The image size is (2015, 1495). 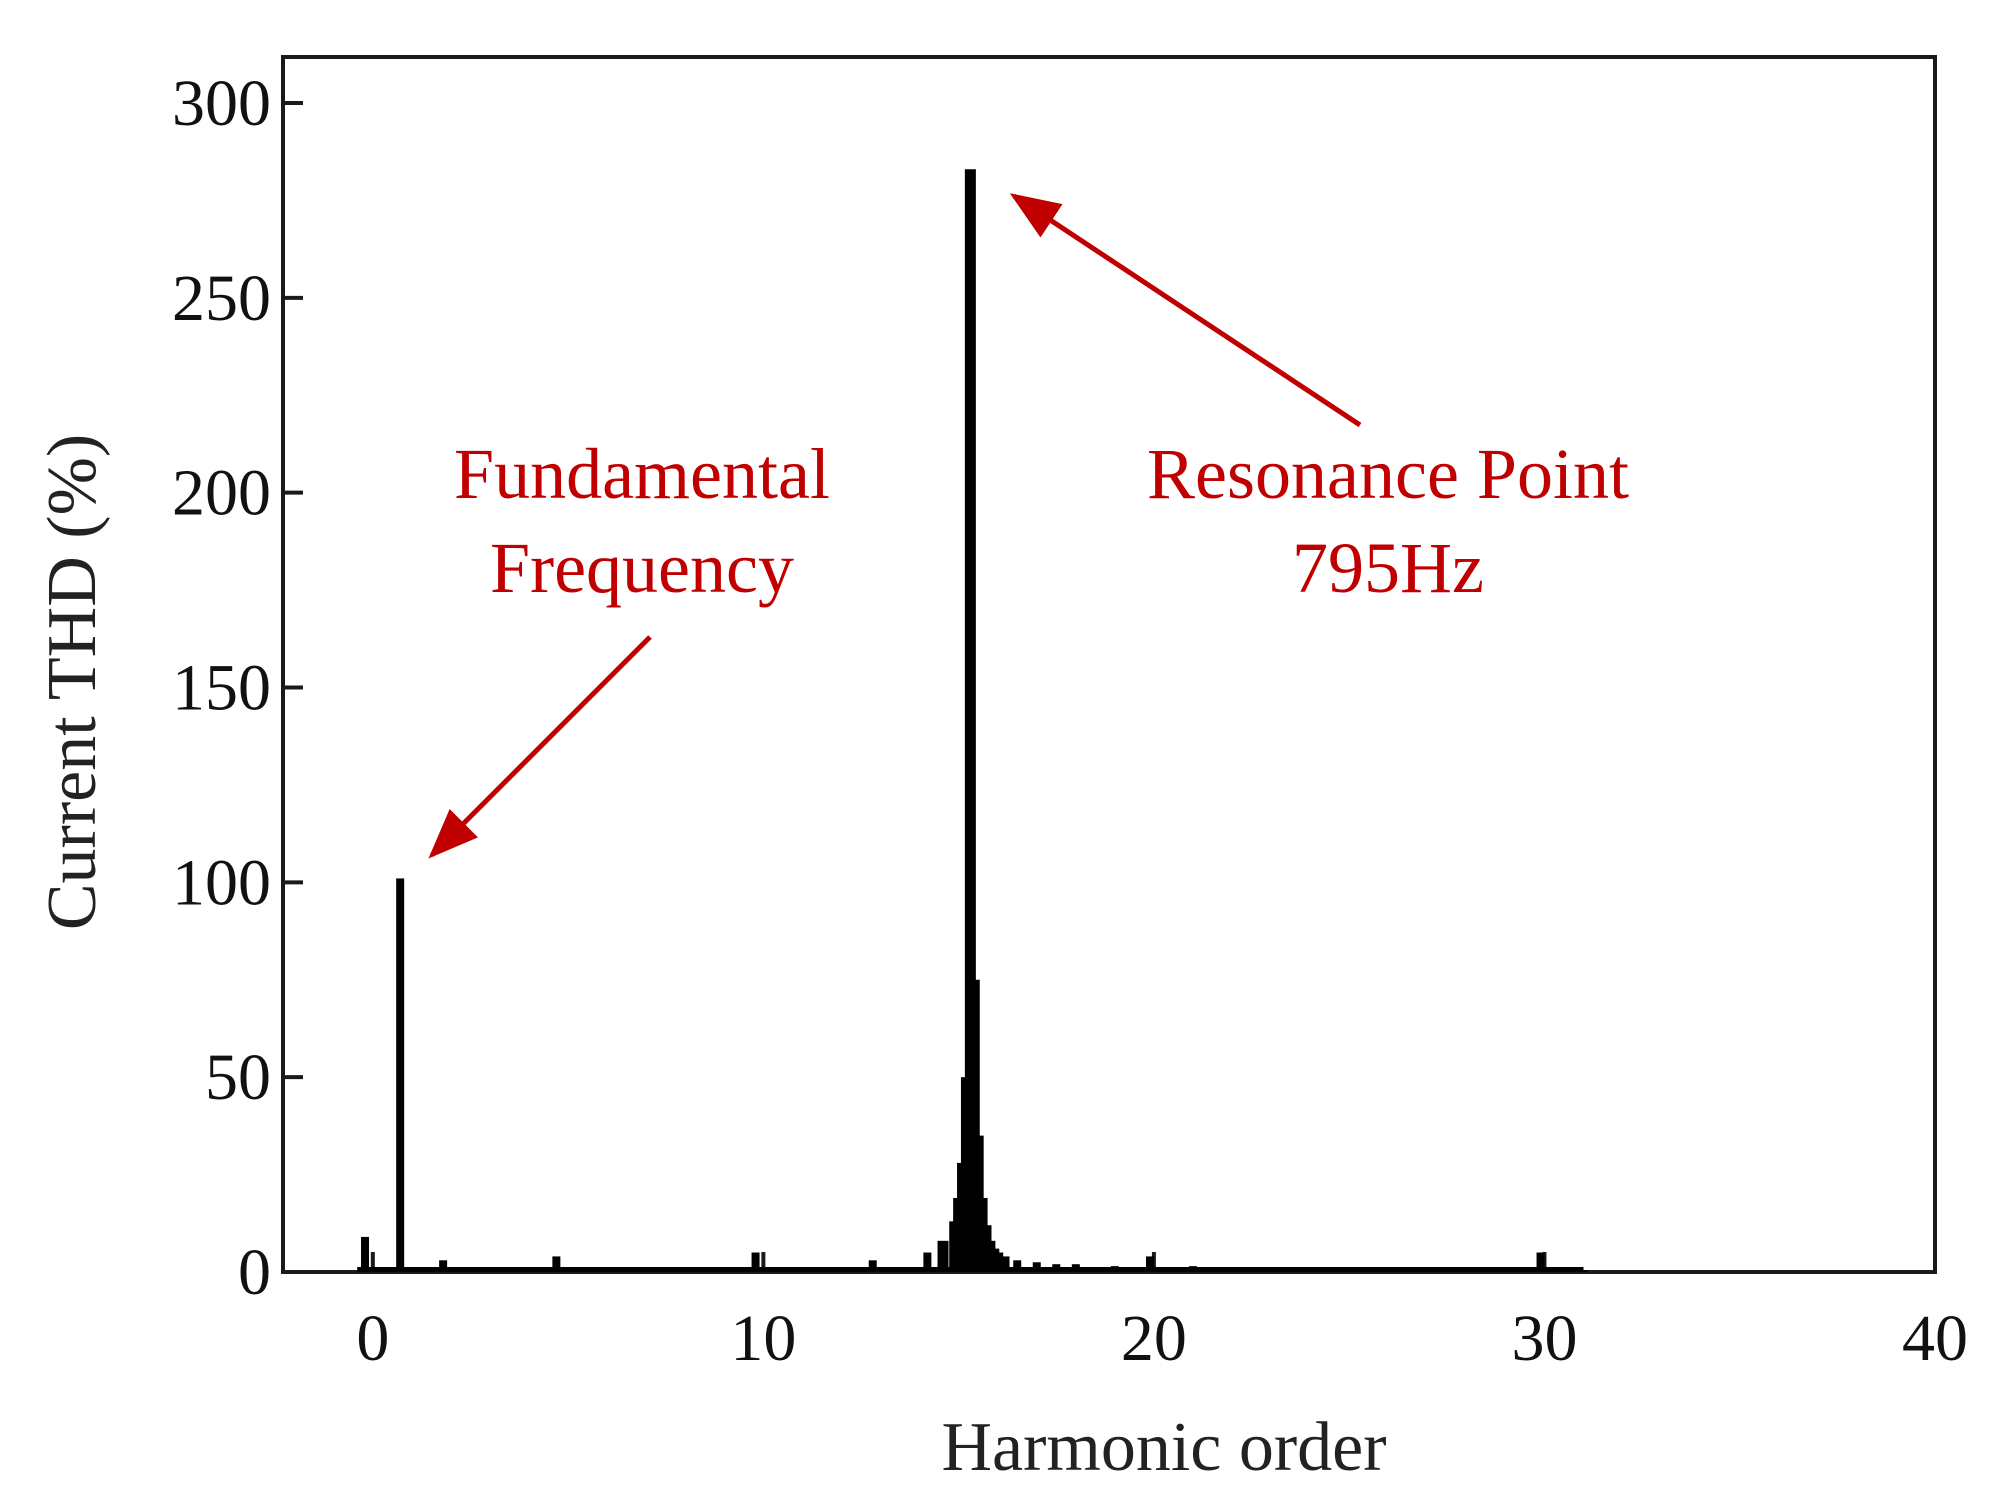 What do you see at coordinates (1163, 1447) in the screenshot?
I see `x-axis-title: Harmonic order` at bounding box center [1163, 1447].